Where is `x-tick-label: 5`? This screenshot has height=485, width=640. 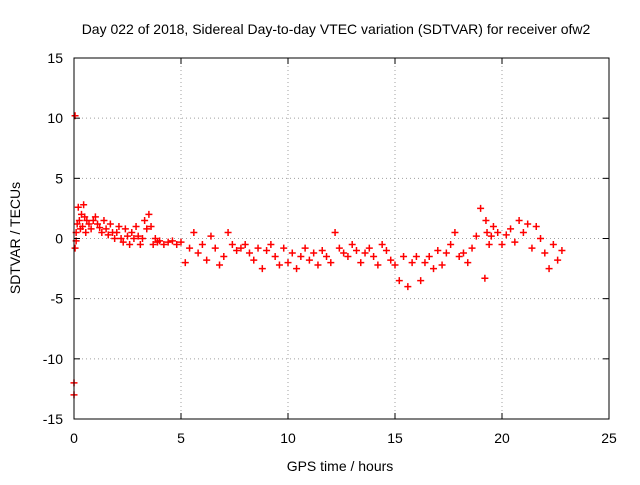 x-tick-label: 5 is located at coordinates (181, 438).